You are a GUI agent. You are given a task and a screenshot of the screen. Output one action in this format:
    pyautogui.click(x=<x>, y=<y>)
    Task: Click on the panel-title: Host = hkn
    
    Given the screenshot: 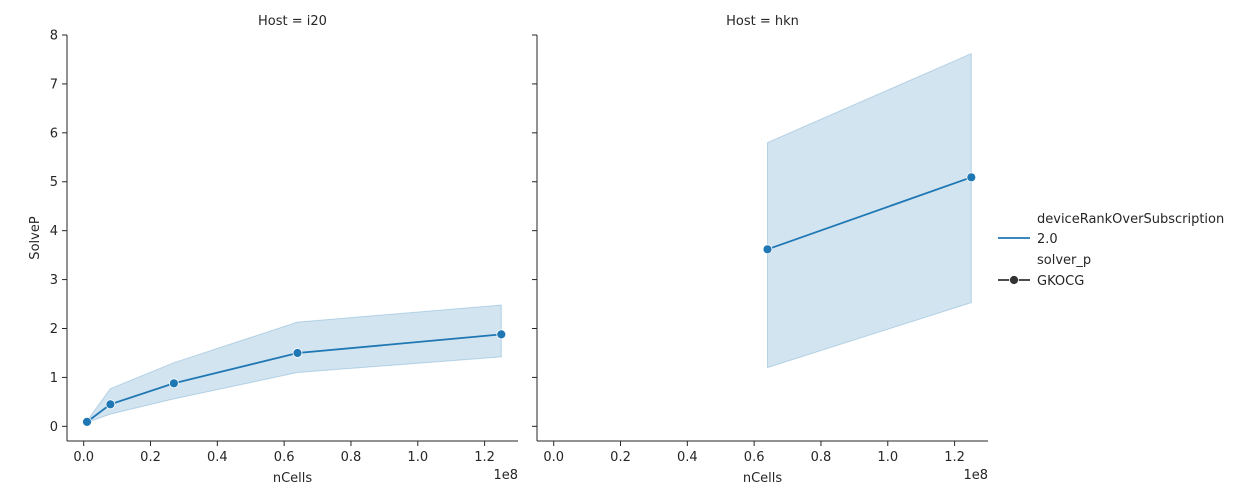 What is the action you would take?
    pyautogui.click(x=762, y=21)
    